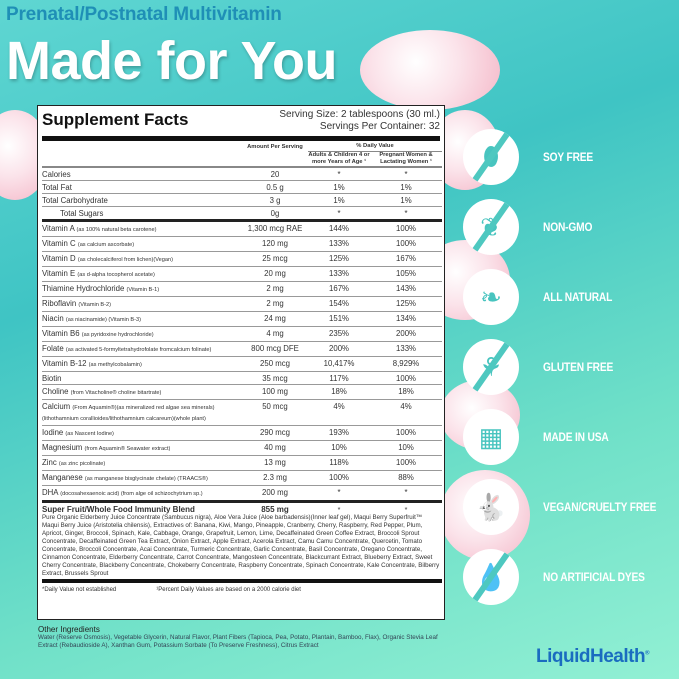  Describe the element at coordinates (79, 590) in the screenshot. I see `footnote: *Daily Value not established` at that location.